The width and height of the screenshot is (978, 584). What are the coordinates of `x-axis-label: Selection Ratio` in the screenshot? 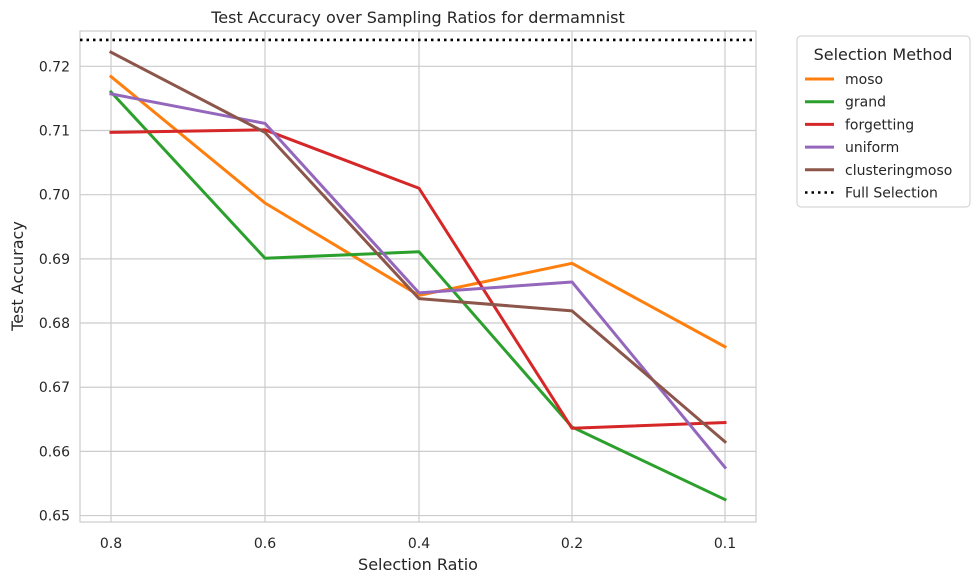 It's located at (418, 564).